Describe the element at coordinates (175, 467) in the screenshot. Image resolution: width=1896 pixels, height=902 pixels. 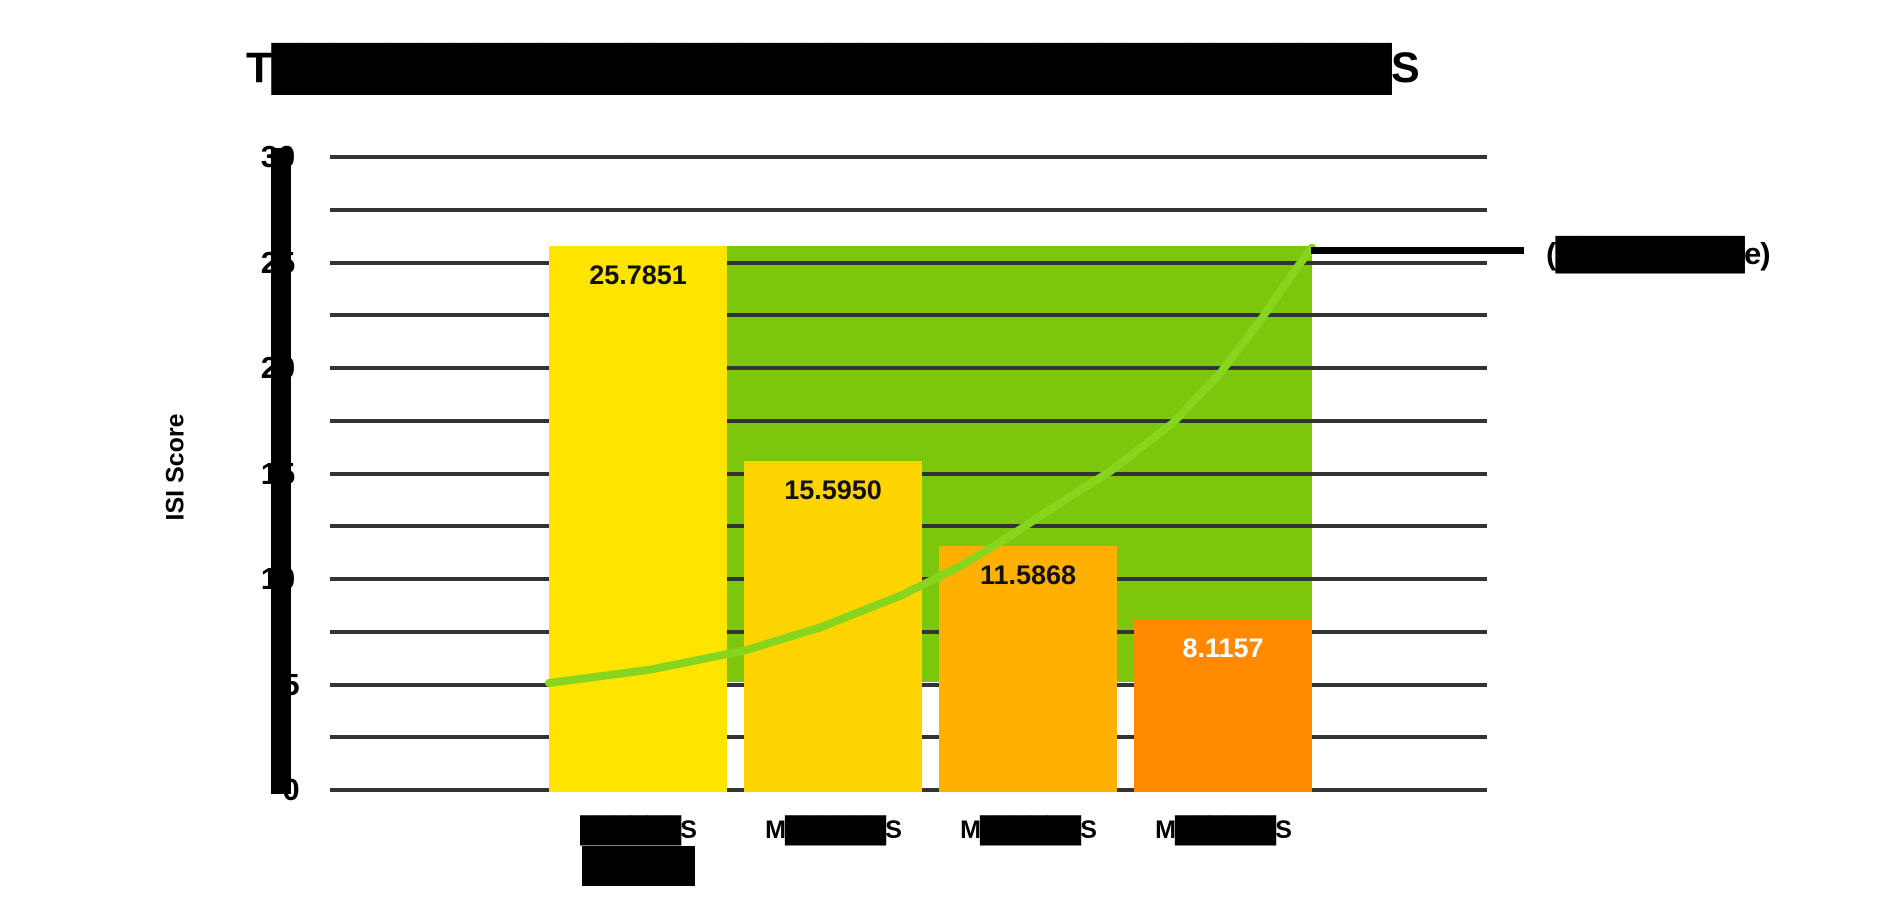
I see `y-axis-title: ISI Score` at that location.